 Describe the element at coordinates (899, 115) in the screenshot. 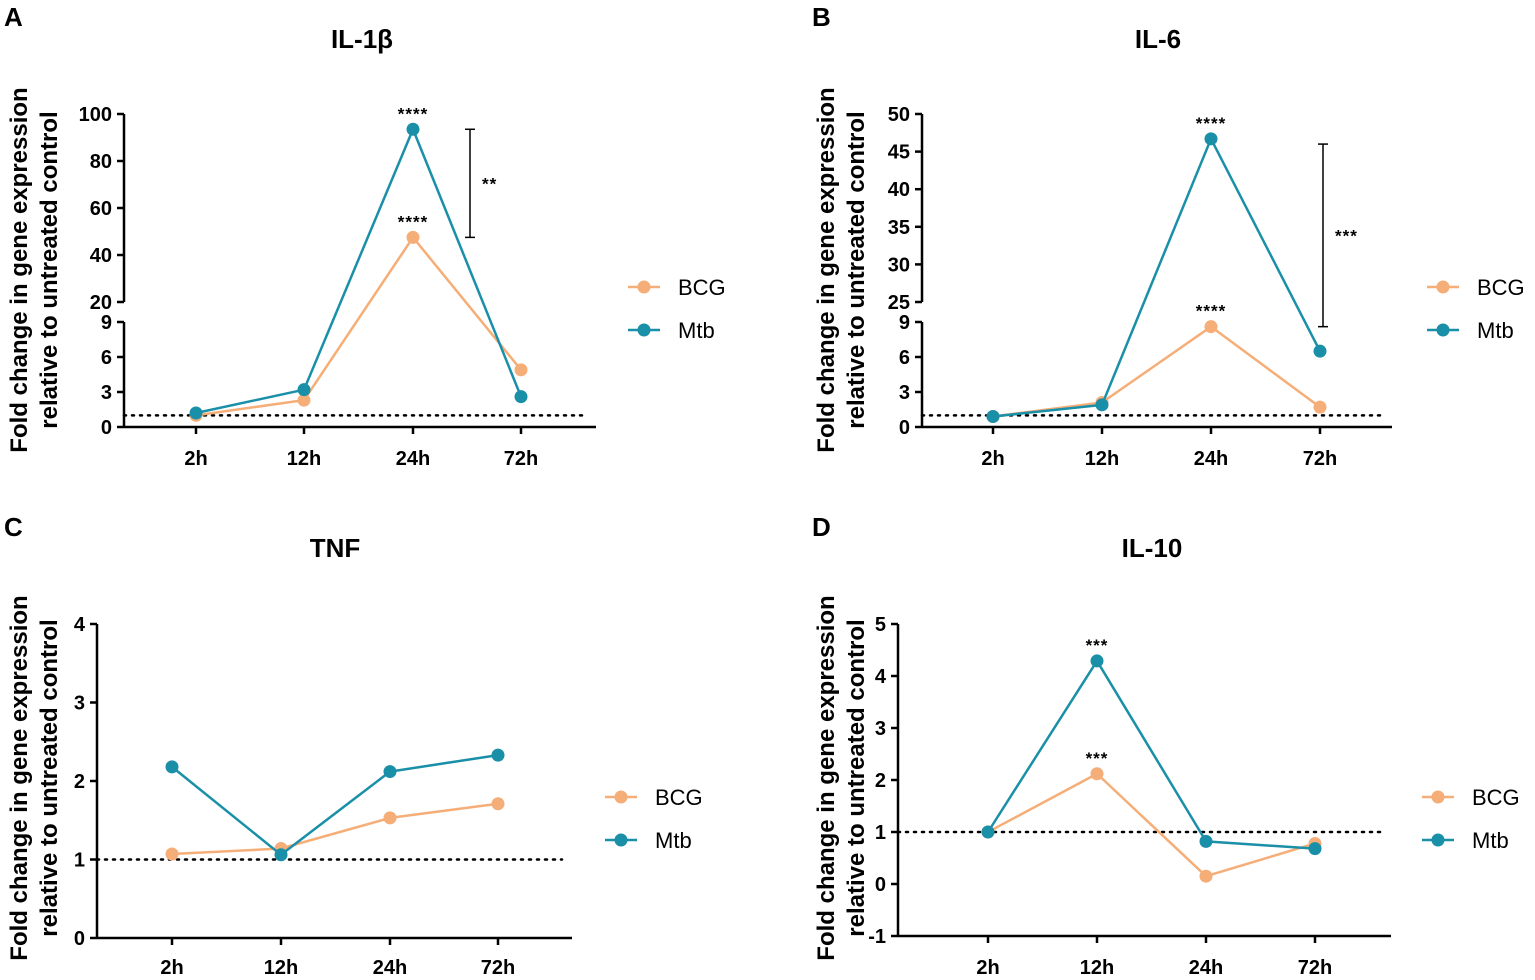

I see `y-tick-label: 50` at that location.